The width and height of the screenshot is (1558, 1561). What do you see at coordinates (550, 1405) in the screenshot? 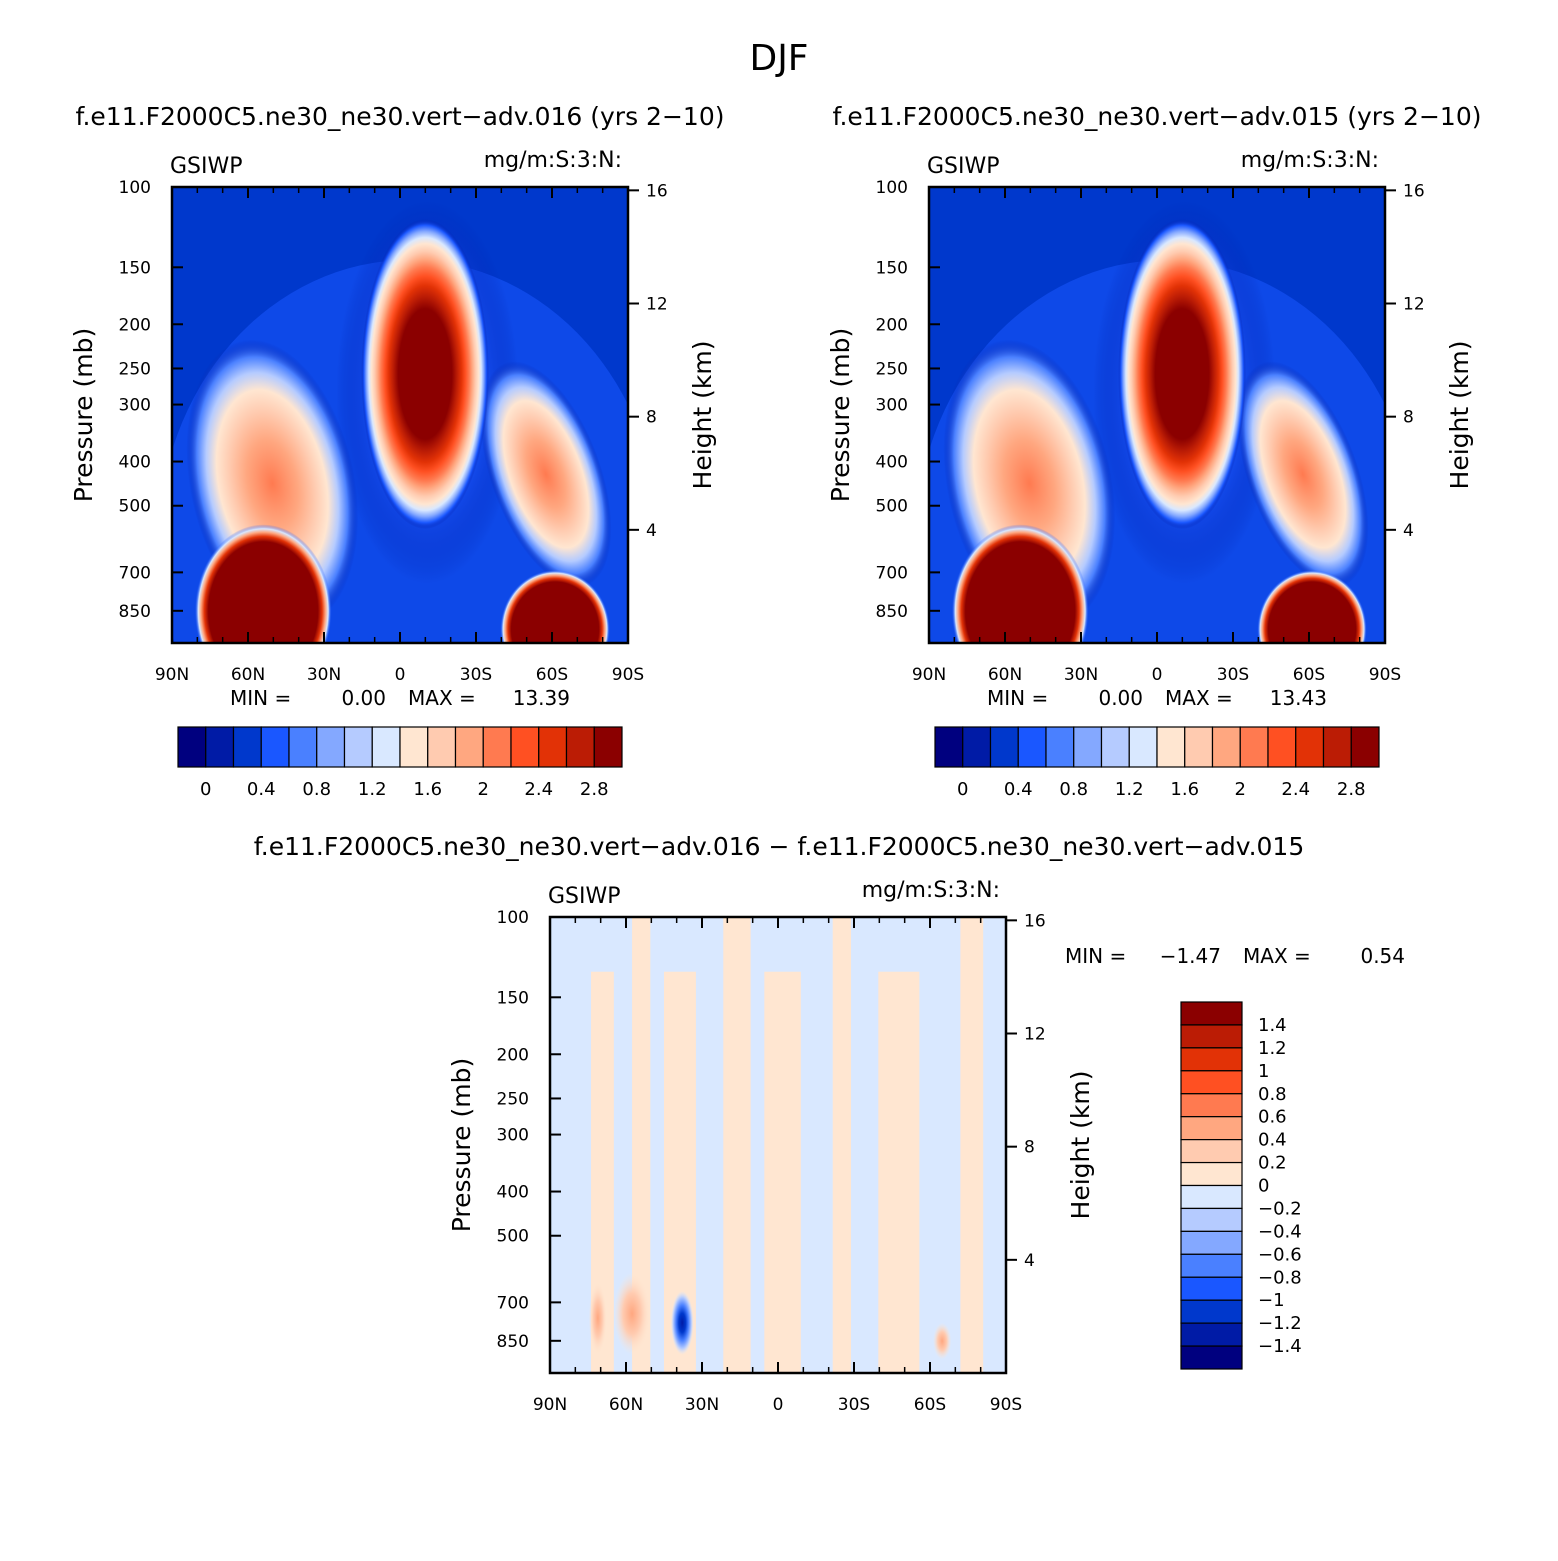
I see `x-tick-label: 90N` at bounding box center [550, 1405].